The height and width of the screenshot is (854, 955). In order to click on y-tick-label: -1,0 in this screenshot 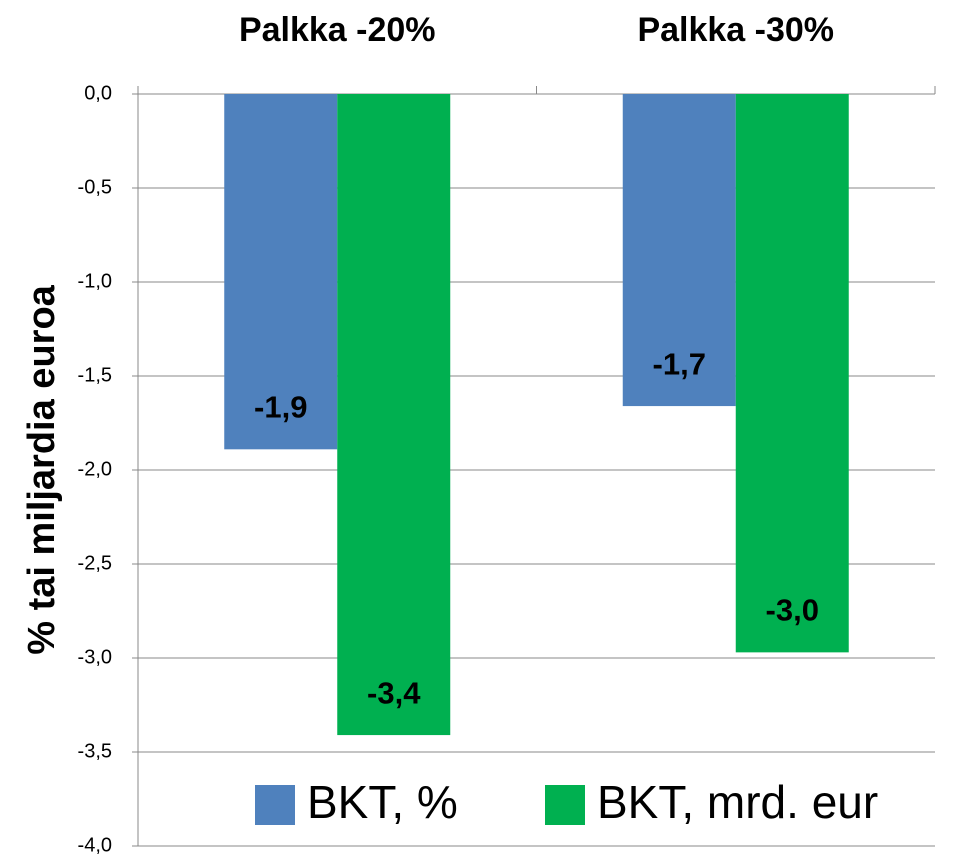, I will do `click(95, 281)`.